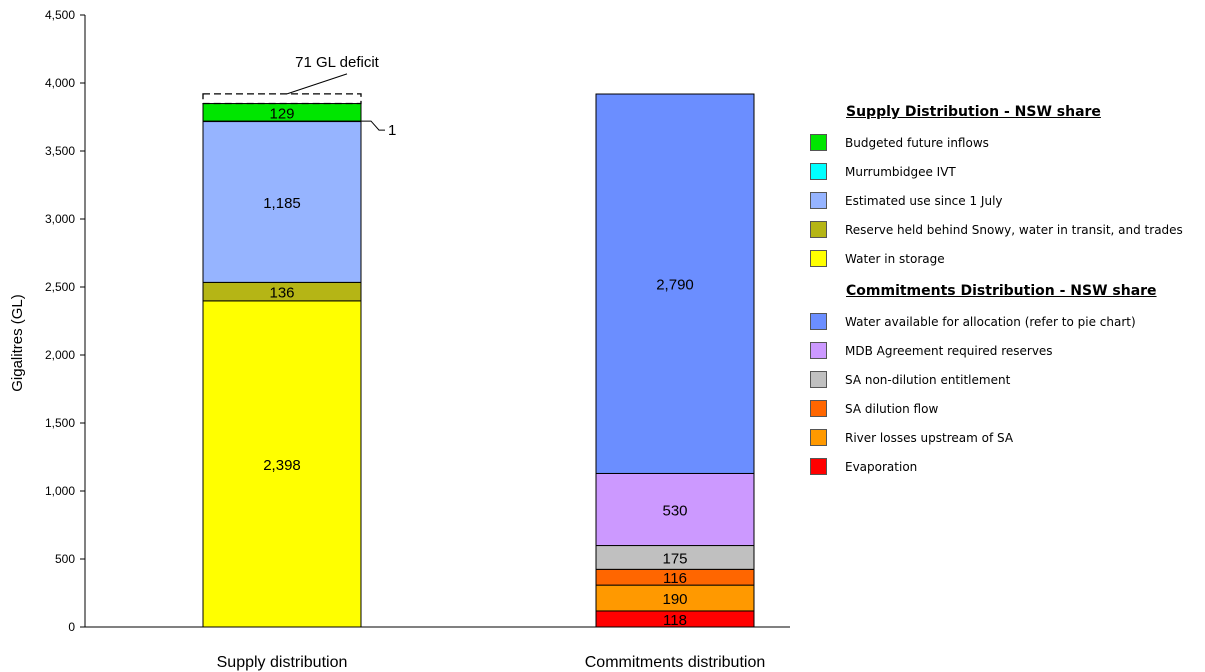 This screenshot has height=672, width=1205. Describe the element at coordinates (900, 171) in the screenshot. I see `legend-label: Murrumbidgee IVT` at that location.